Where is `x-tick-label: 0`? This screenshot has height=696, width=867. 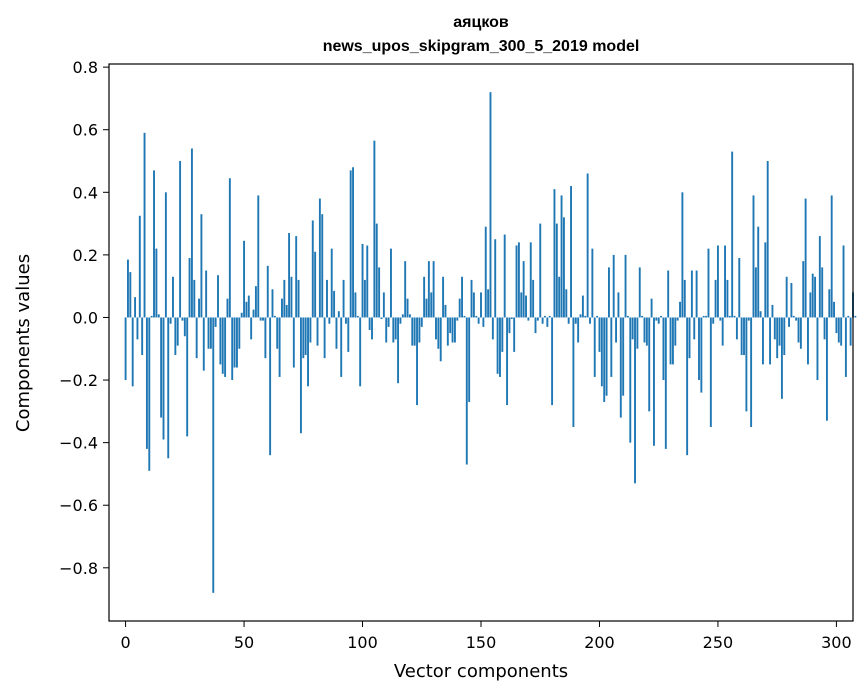
x-tick-label: 0 is located at coordinates (125, 642).